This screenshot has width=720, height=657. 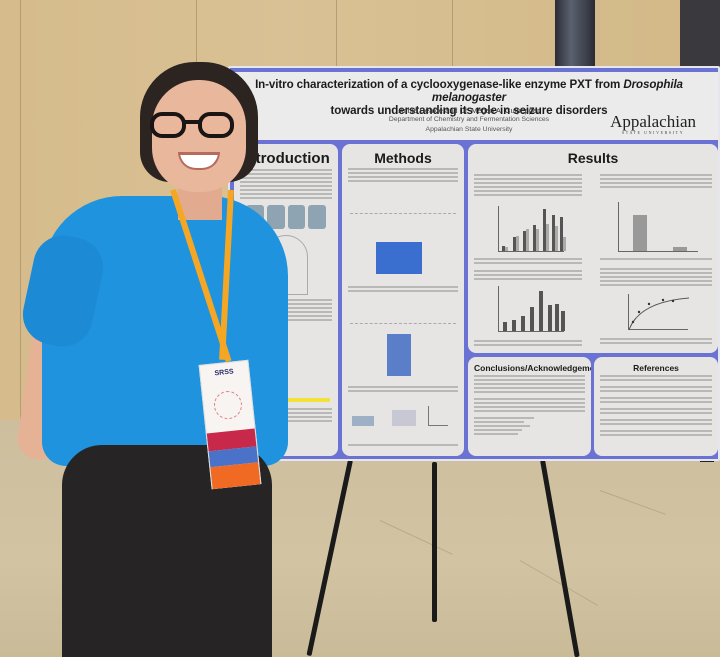 What do you see at coordinates (403, 203) in the screenshot?
I see `purification-workflow-diagram` at bounding box center [403, 203].